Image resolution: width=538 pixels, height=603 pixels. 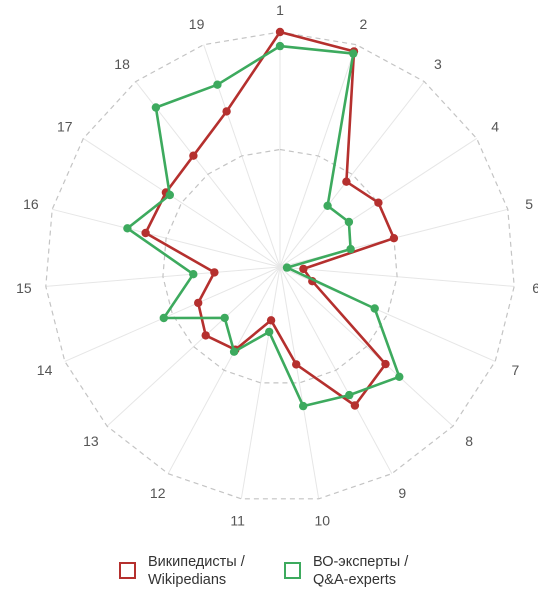 I want to click on axis-label-16: 16, so click(x=31, y=204).